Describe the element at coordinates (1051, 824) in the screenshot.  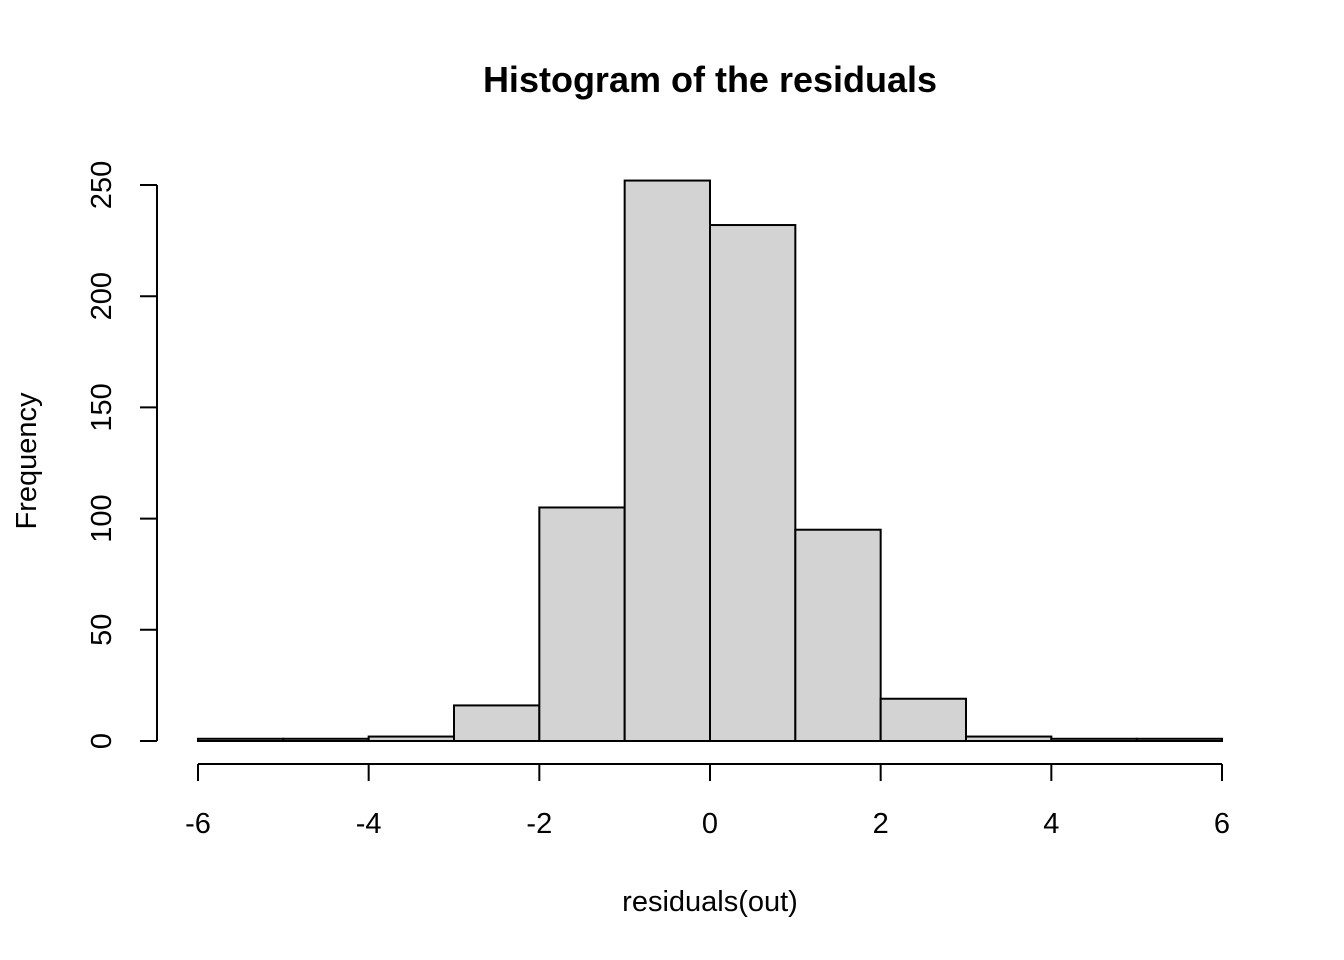
I see `x-tick-label: 4` at that location.